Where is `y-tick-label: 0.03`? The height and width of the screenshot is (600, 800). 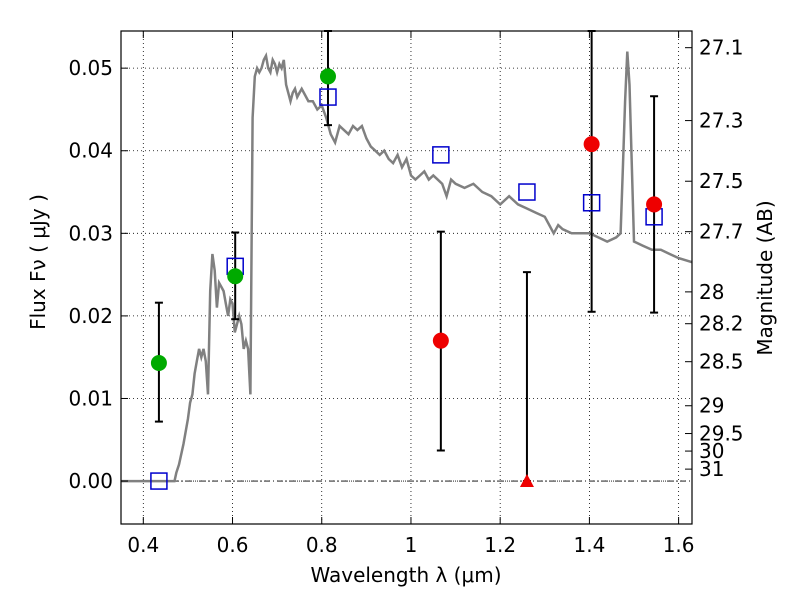 y-tick-label: 0.03 is located at coordinates (90, 233).